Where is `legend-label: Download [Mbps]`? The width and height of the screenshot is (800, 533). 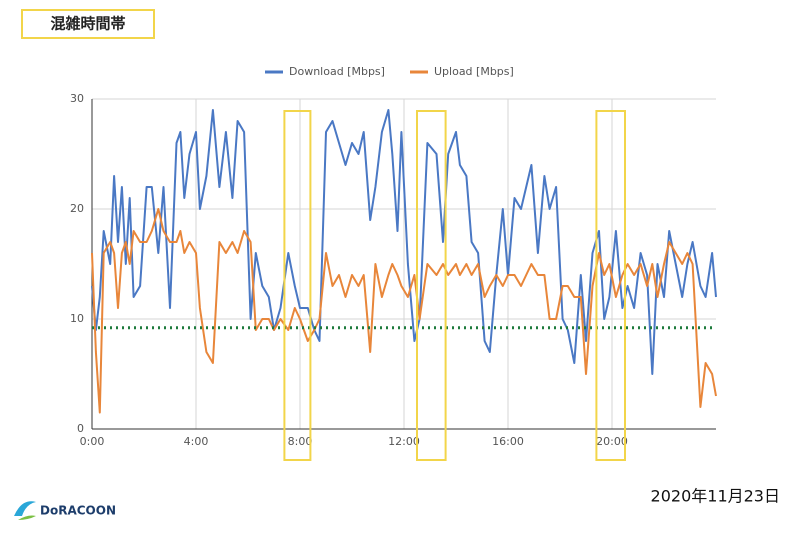 legend-label: Download [Mbps] is located at coordinates (337, 71).